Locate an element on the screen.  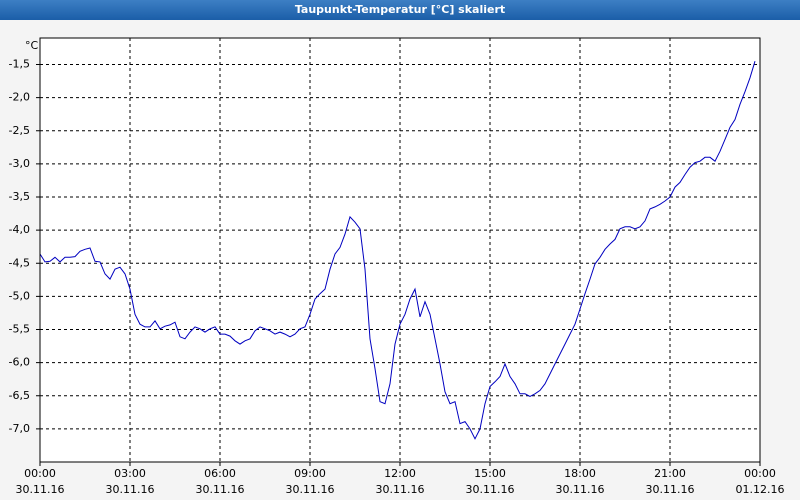
y-tick-label: -3,0 is located at coordinates (19, 163).